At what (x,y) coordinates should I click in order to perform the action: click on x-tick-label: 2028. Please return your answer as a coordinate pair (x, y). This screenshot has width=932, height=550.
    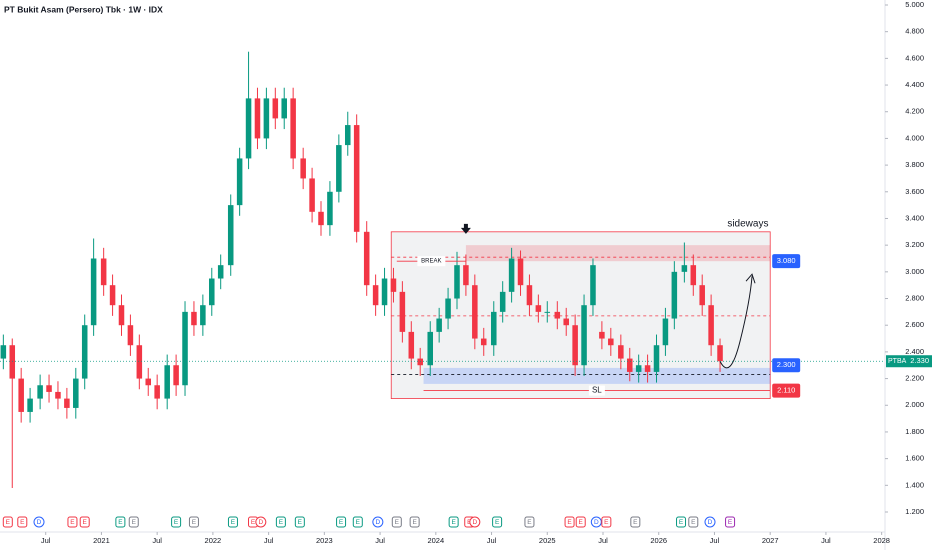
    Looking at the image, I should click on (881, 540).